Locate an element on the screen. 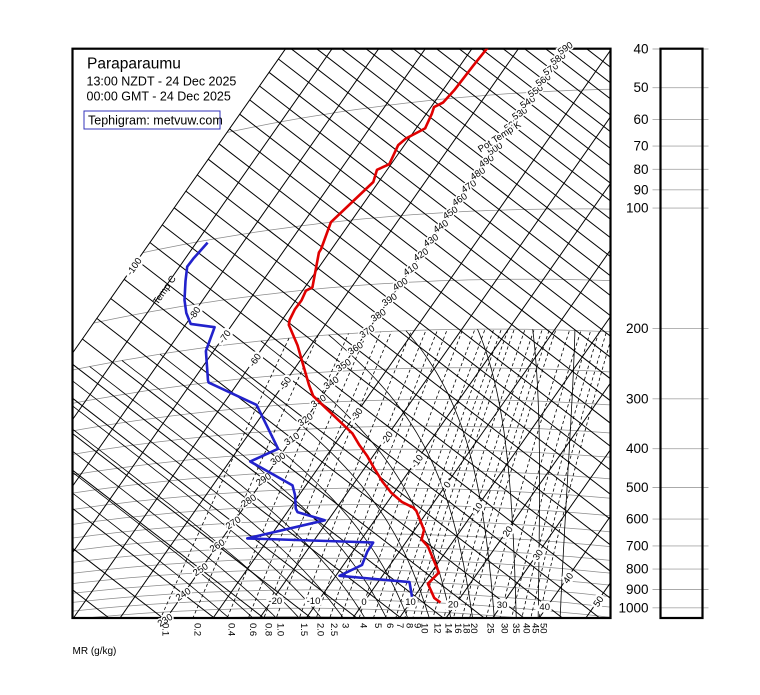 This screenshot has height=695, width=760. svg-text: 6 is located at coordinates (389, 625).